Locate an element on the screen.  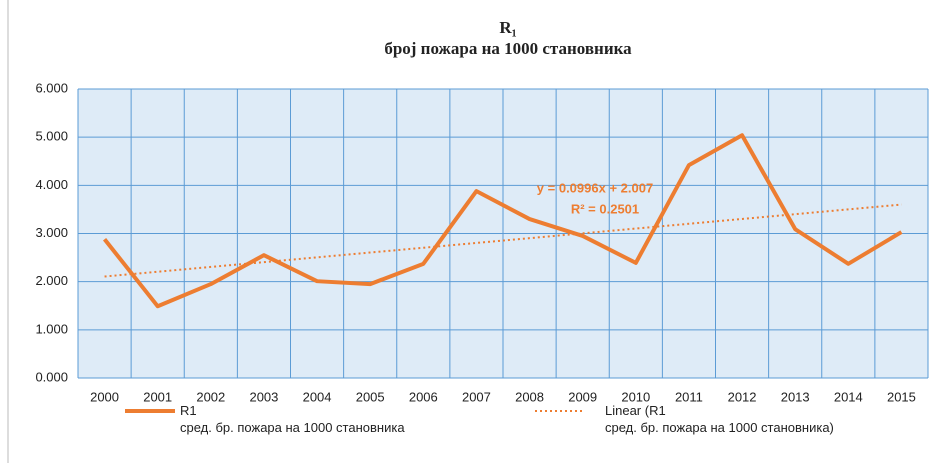
trend-equation: y = 0.0996x + 2.007 is located at coordinates (595, 187).